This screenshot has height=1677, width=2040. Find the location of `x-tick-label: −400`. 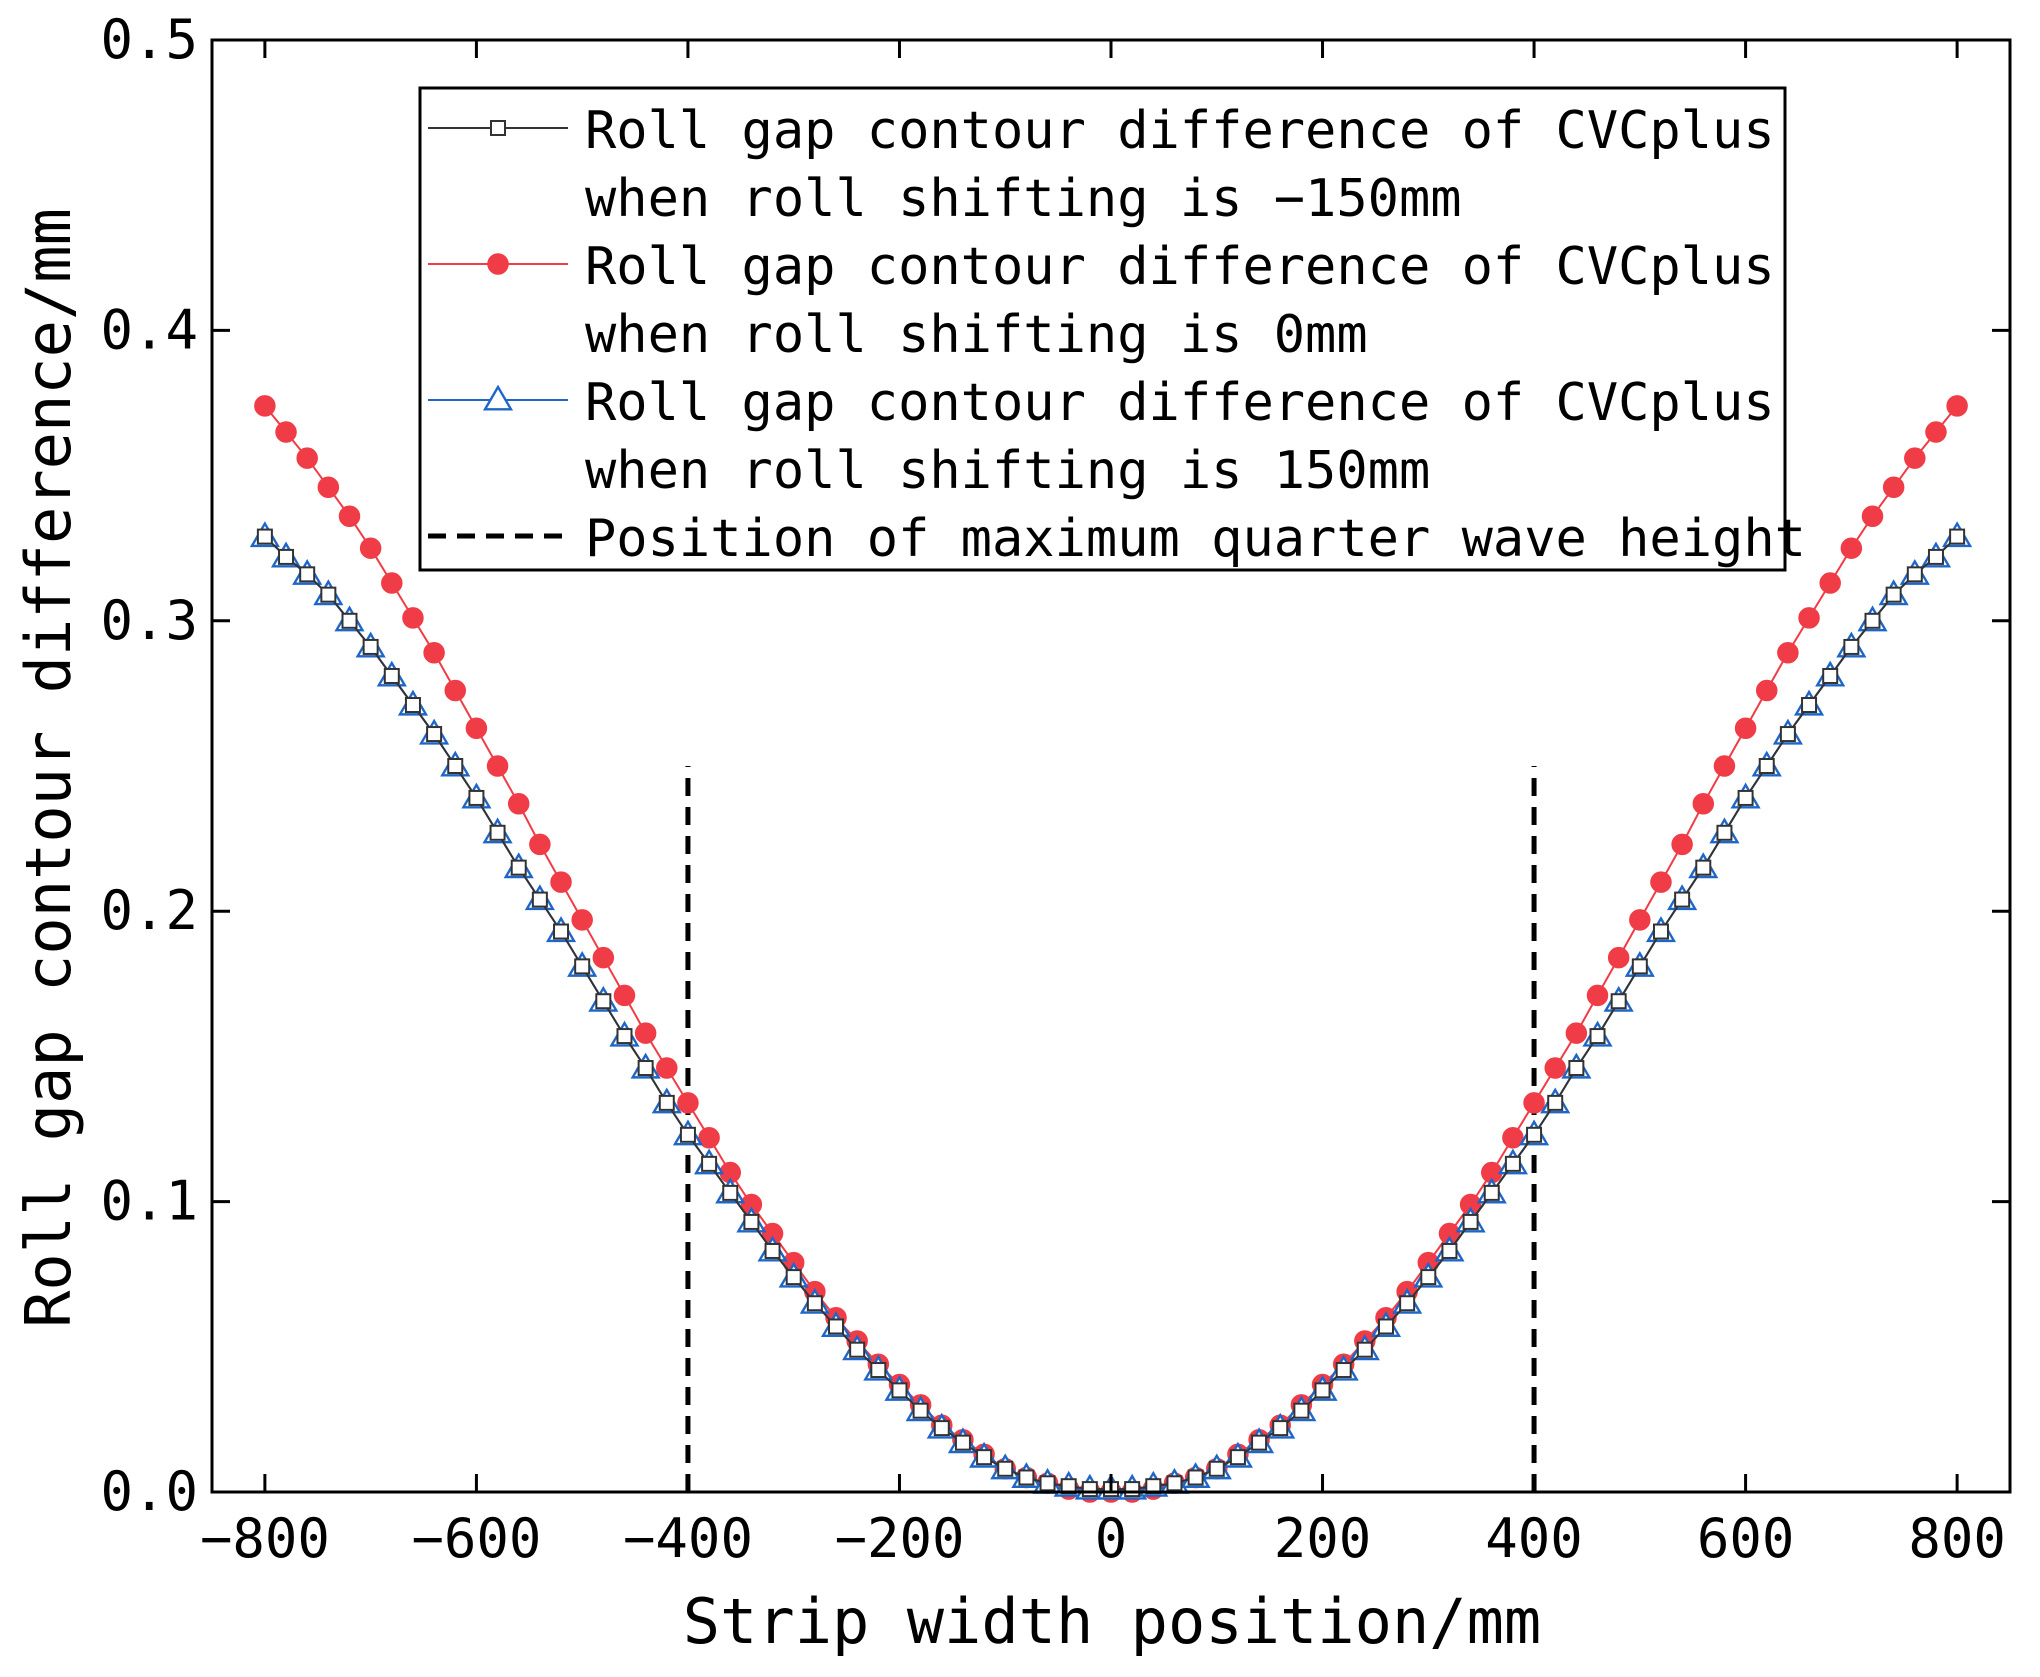

x-tick-label: −400 is located at coordinates (688, 1538).